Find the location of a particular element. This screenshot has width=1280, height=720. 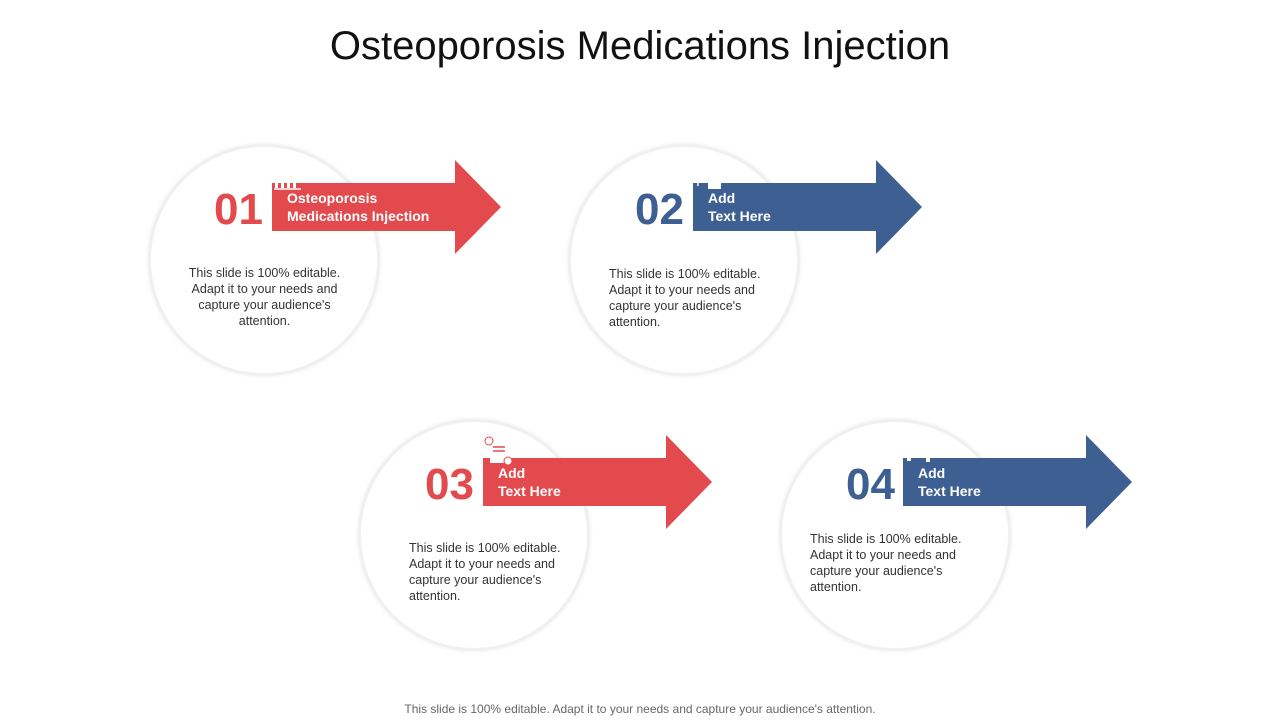

step-arrow-3: Add Text Here is located at coordinates (598, 482).